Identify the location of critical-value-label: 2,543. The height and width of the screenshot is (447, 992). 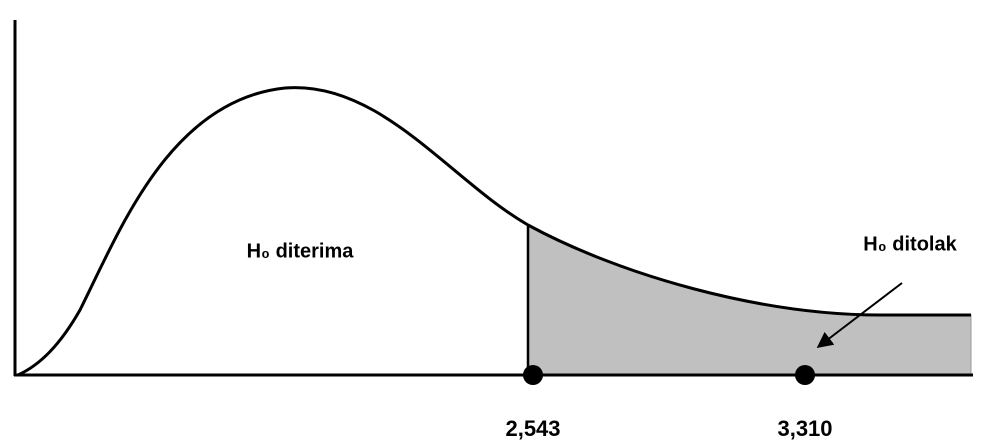
(532, 428).